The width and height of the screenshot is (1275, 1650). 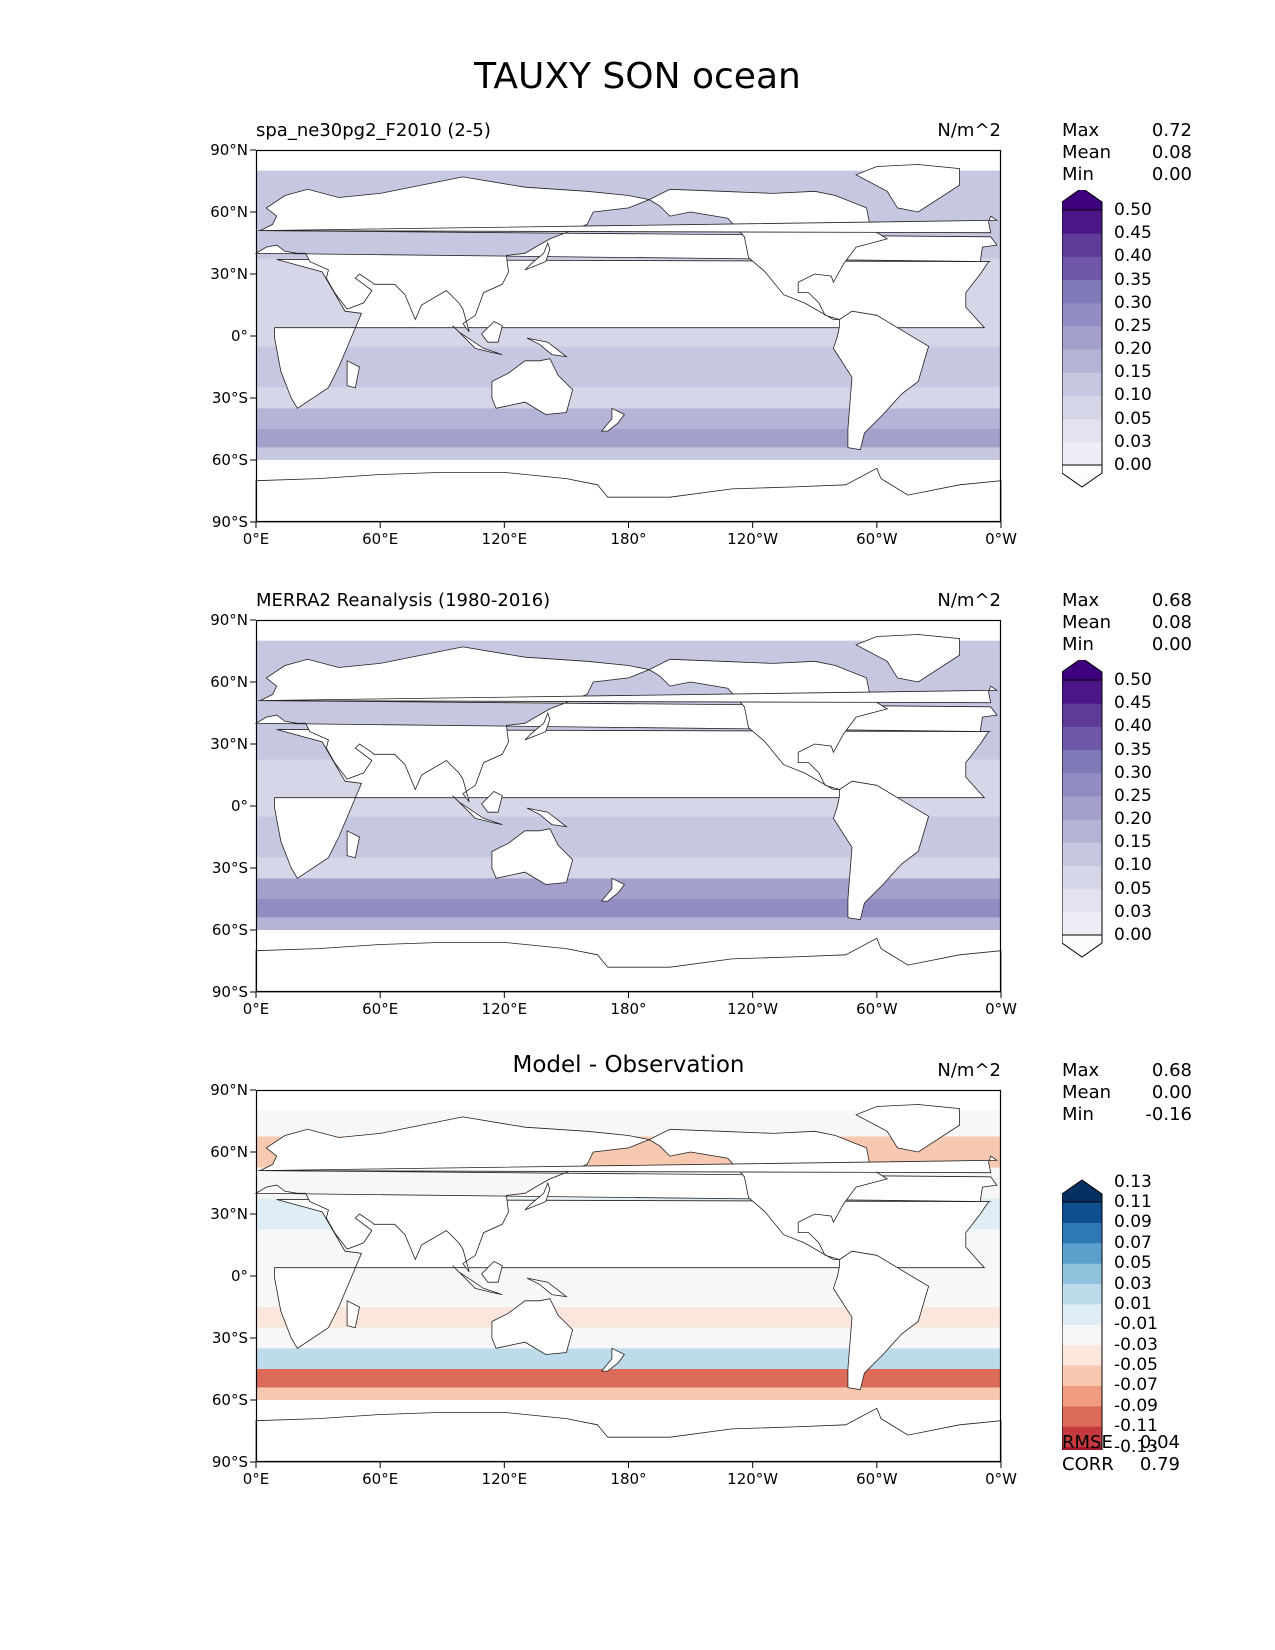 I want to click on colorbar-tick-label: 0.03, so click(x=1133, y=1283).